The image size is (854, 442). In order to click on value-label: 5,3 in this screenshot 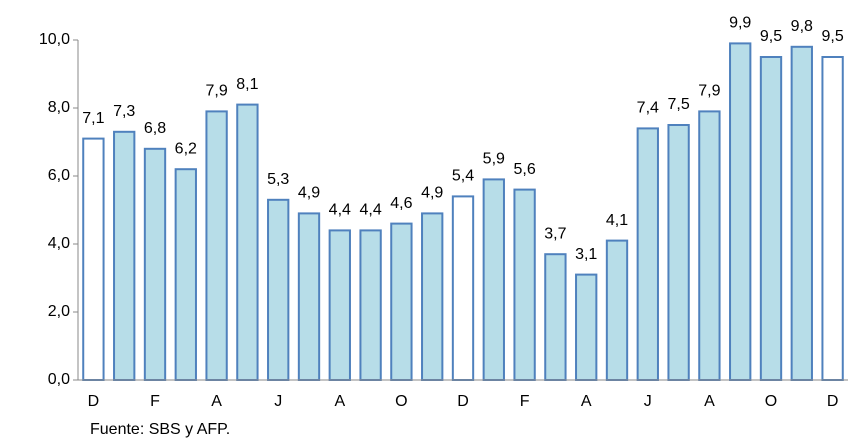, I will do `click(278, 179)`.